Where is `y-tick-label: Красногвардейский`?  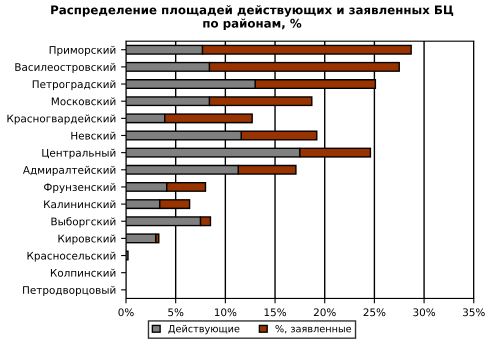
y-tick-label: Красногвардейский is located at coordinates (61, 119).